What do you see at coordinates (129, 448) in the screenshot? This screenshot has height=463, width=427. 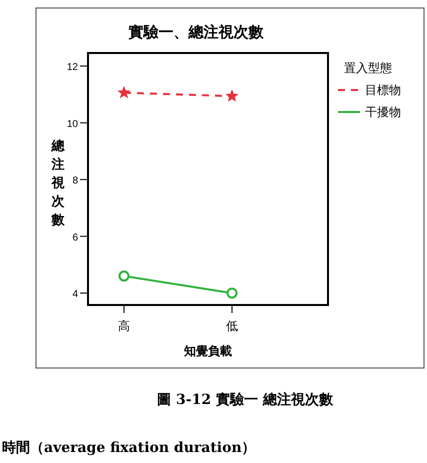 I see `text: 時間（average fixation duration）` at bounding box center [129, 448].